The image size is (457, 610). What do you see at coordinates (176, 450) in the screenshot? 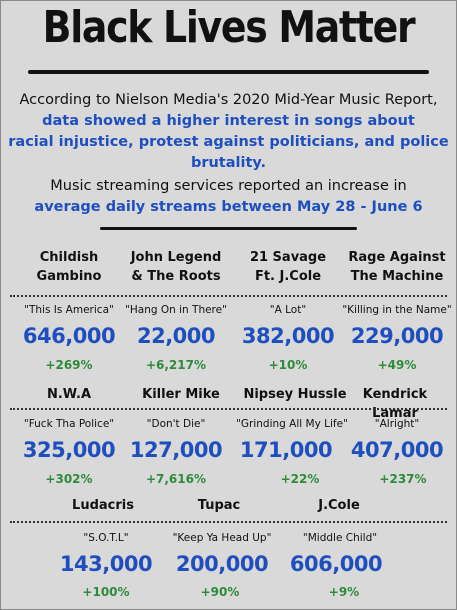
I see `stream-count: 127,000` at bounding box center [176, 450].